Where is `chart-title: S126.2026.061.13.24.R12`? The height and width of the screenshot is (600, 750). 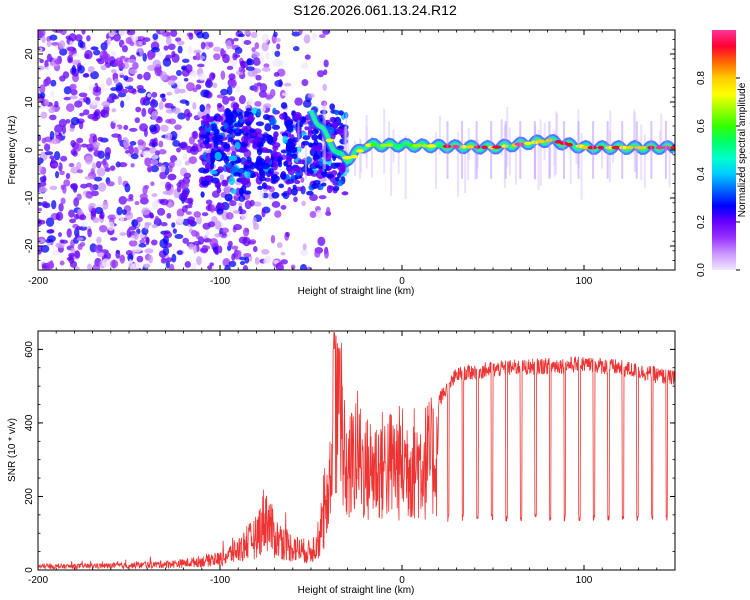 chart-title: S126.2026.061.13.24.R12 is located at coordinates (375, 10).